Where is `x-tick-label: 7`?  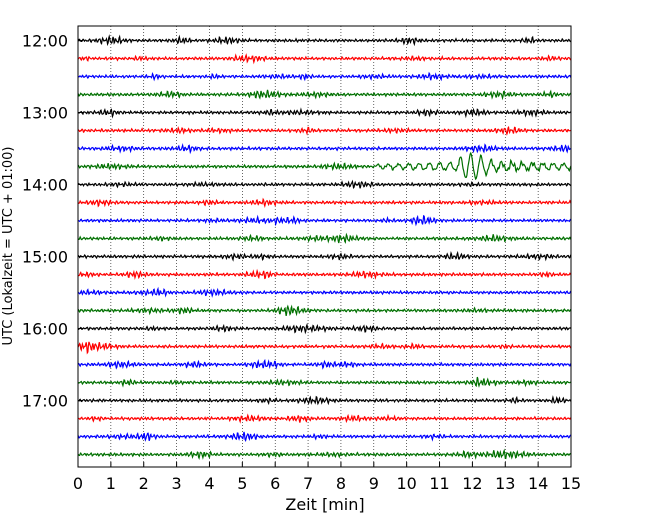
x-tick-label: 7 is located at coordinates (308, 483).